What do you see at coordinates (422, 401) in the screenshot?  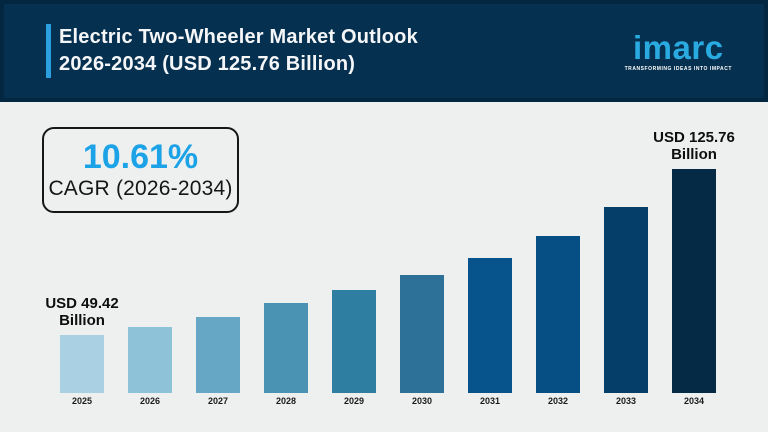 I see `x-tick-2030: 2030` at bounding box center [422, 401].